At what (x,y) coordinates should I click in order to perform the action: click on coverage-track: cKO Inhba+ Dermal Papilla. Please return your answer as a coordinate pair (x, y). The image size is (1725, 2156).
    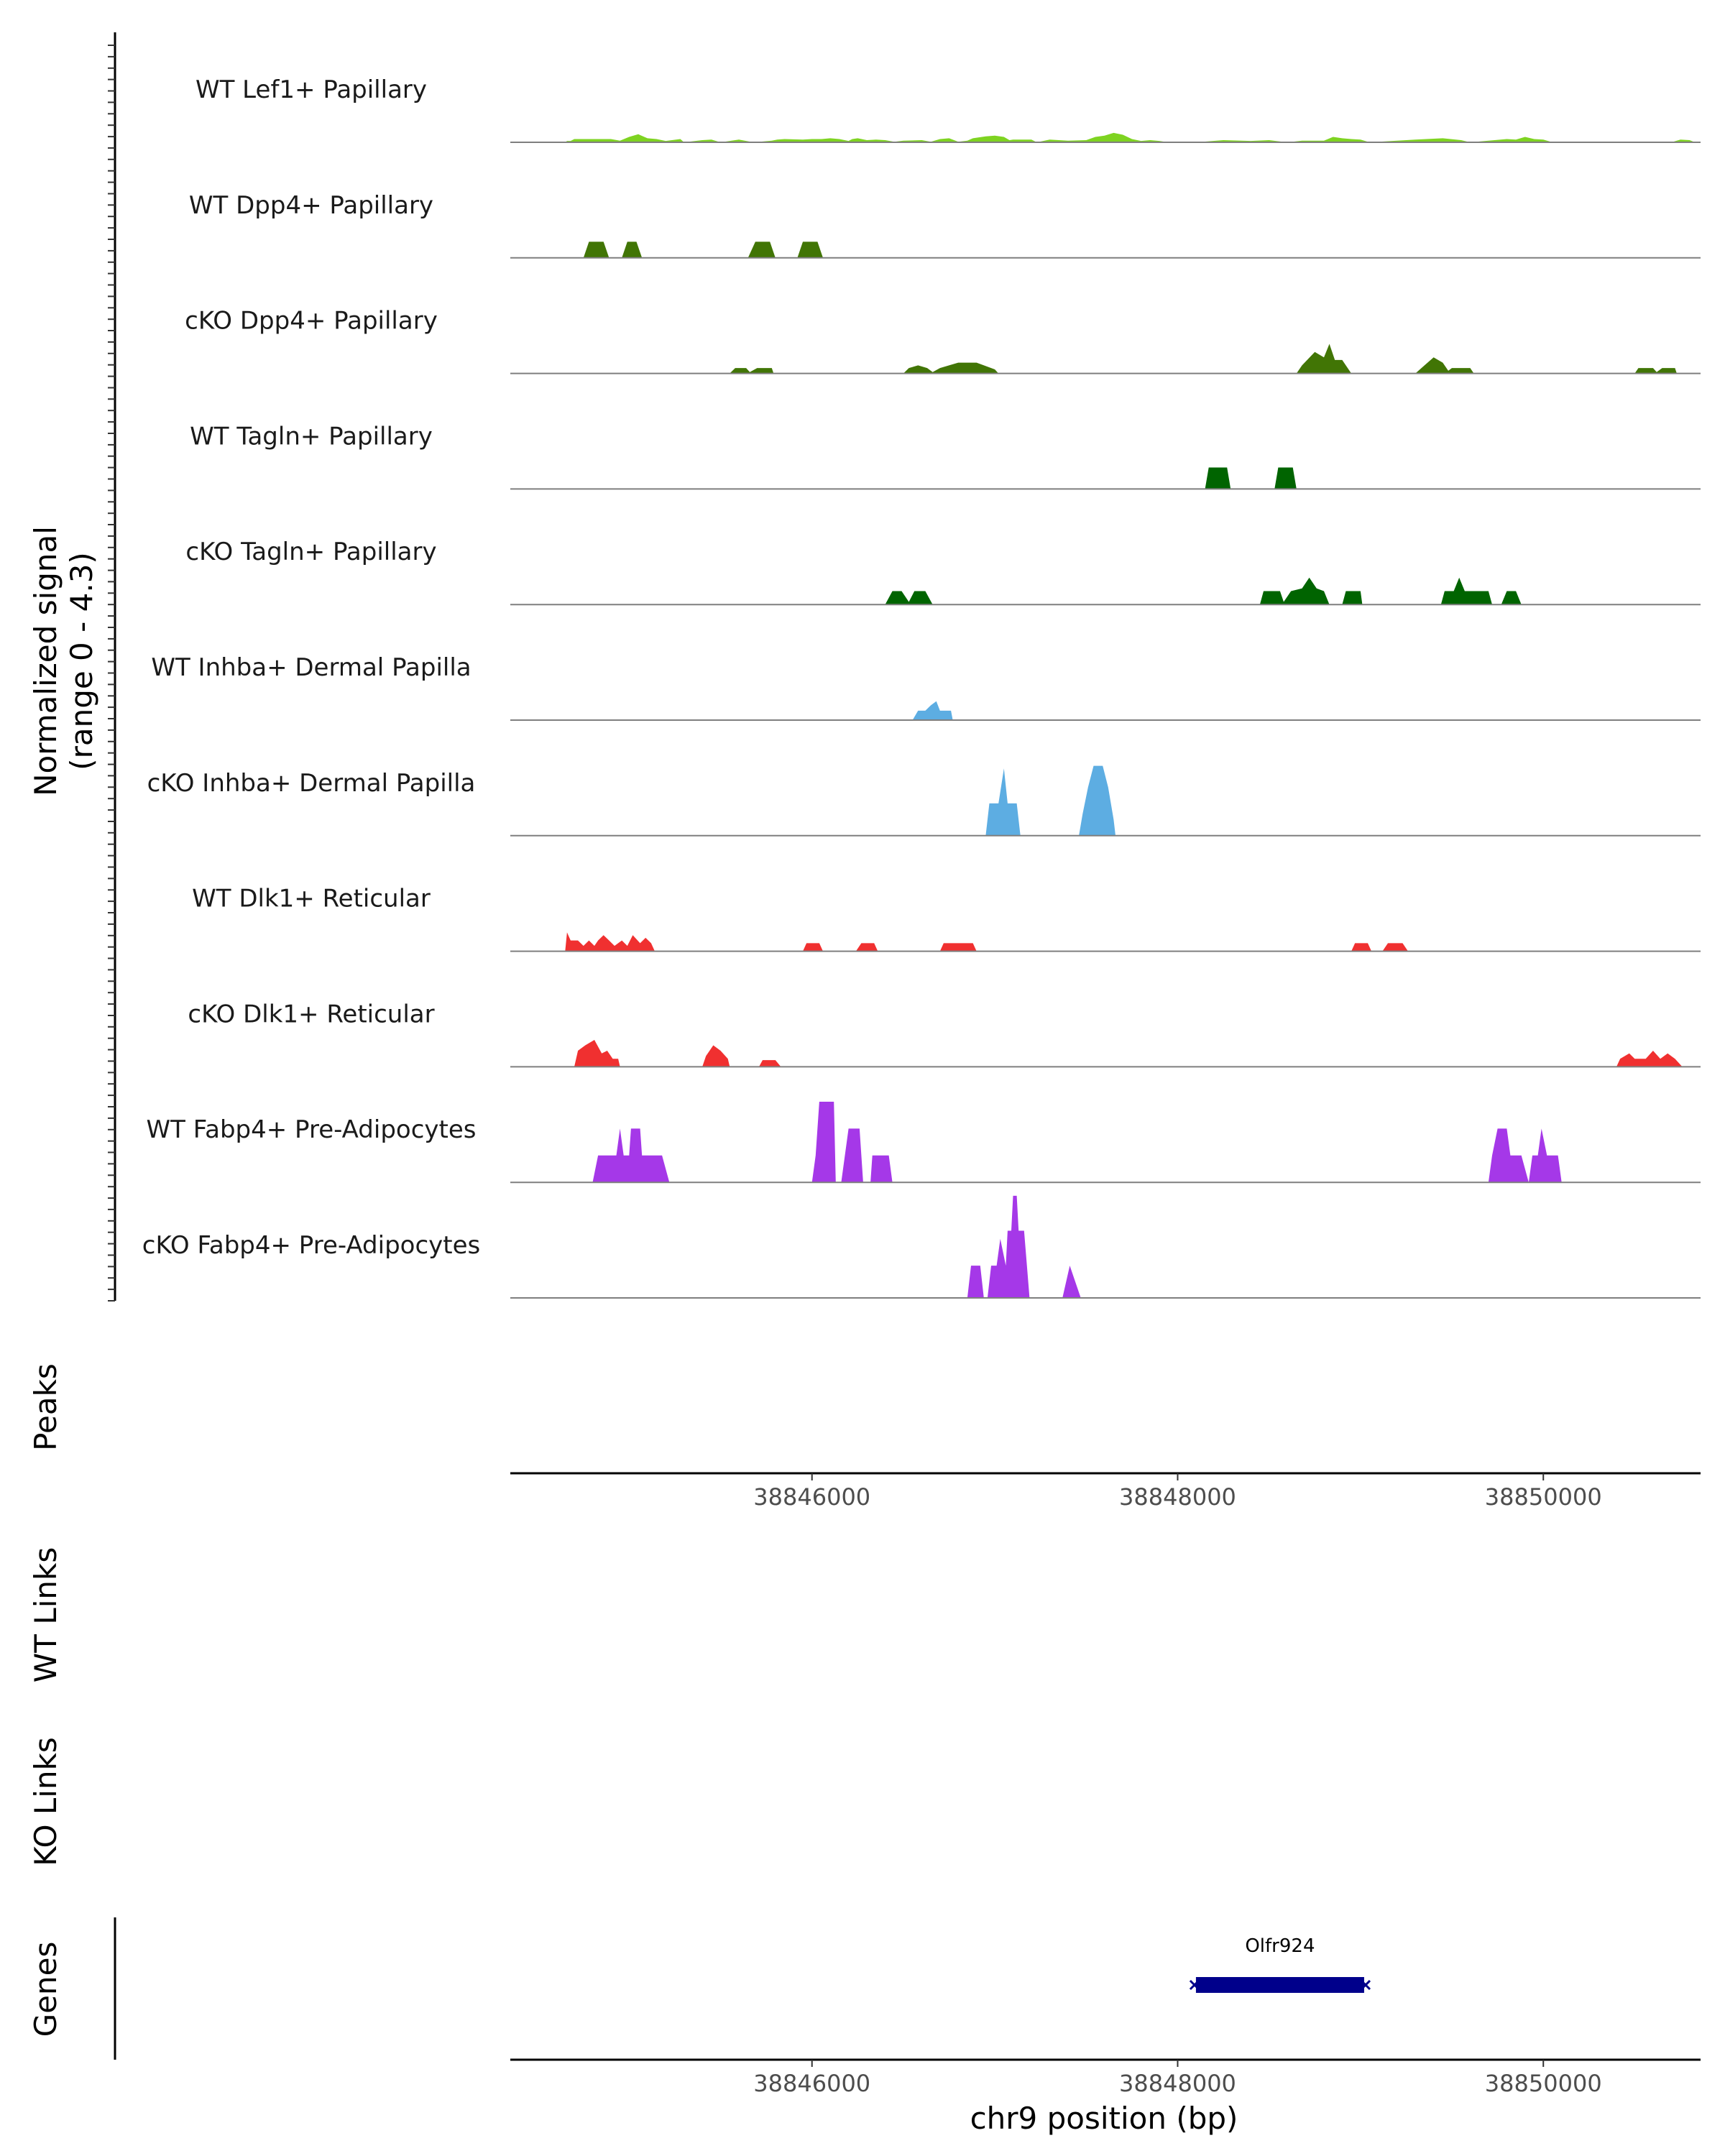
    Looking at the image, I should click on (924, 801).